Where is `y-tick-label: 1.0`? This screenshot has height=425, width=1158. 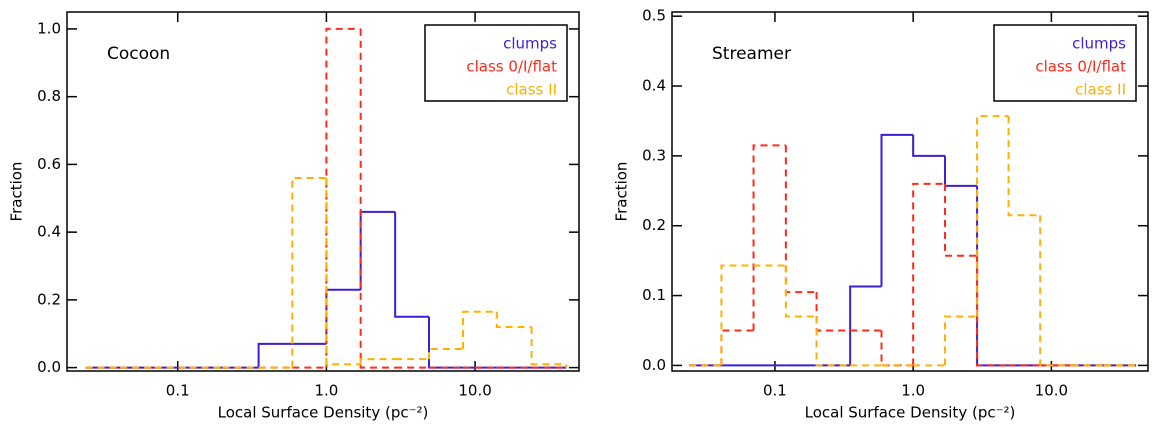
y-tick-label: 1.0 is located at coordinates (49, 28).